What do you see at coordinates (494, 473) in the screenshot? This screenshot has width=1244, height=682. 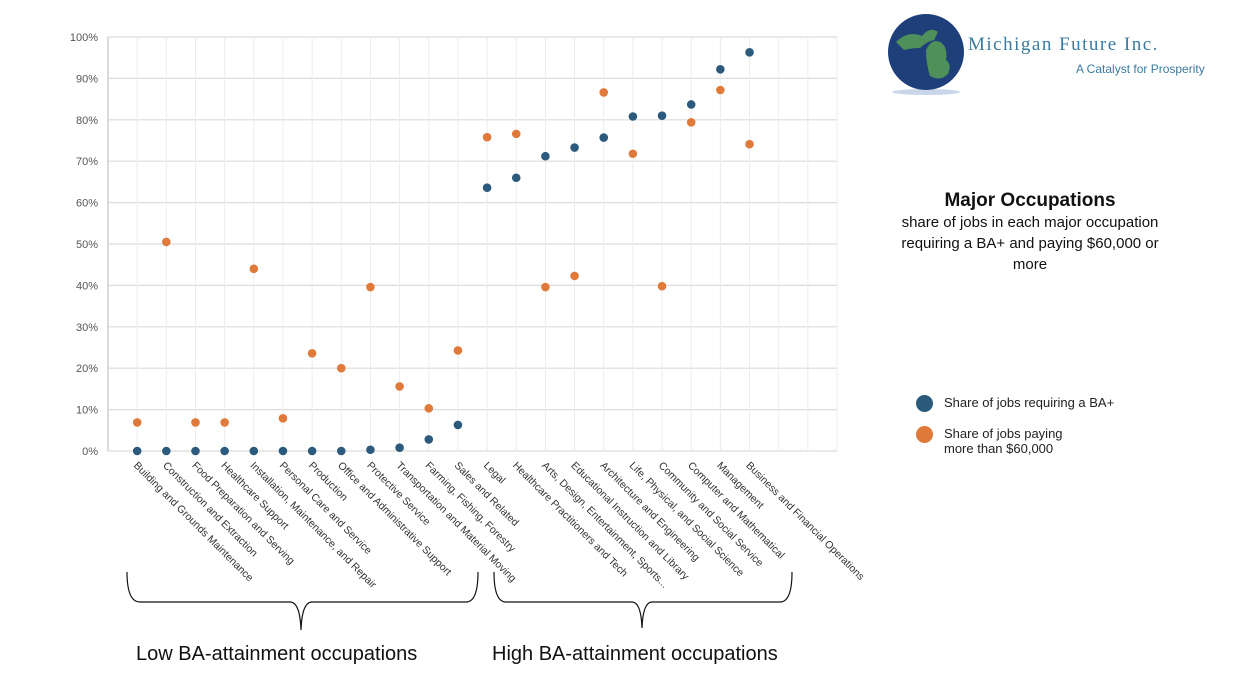 I see `x-category-label: Legal` at bounding box center [494, 473].